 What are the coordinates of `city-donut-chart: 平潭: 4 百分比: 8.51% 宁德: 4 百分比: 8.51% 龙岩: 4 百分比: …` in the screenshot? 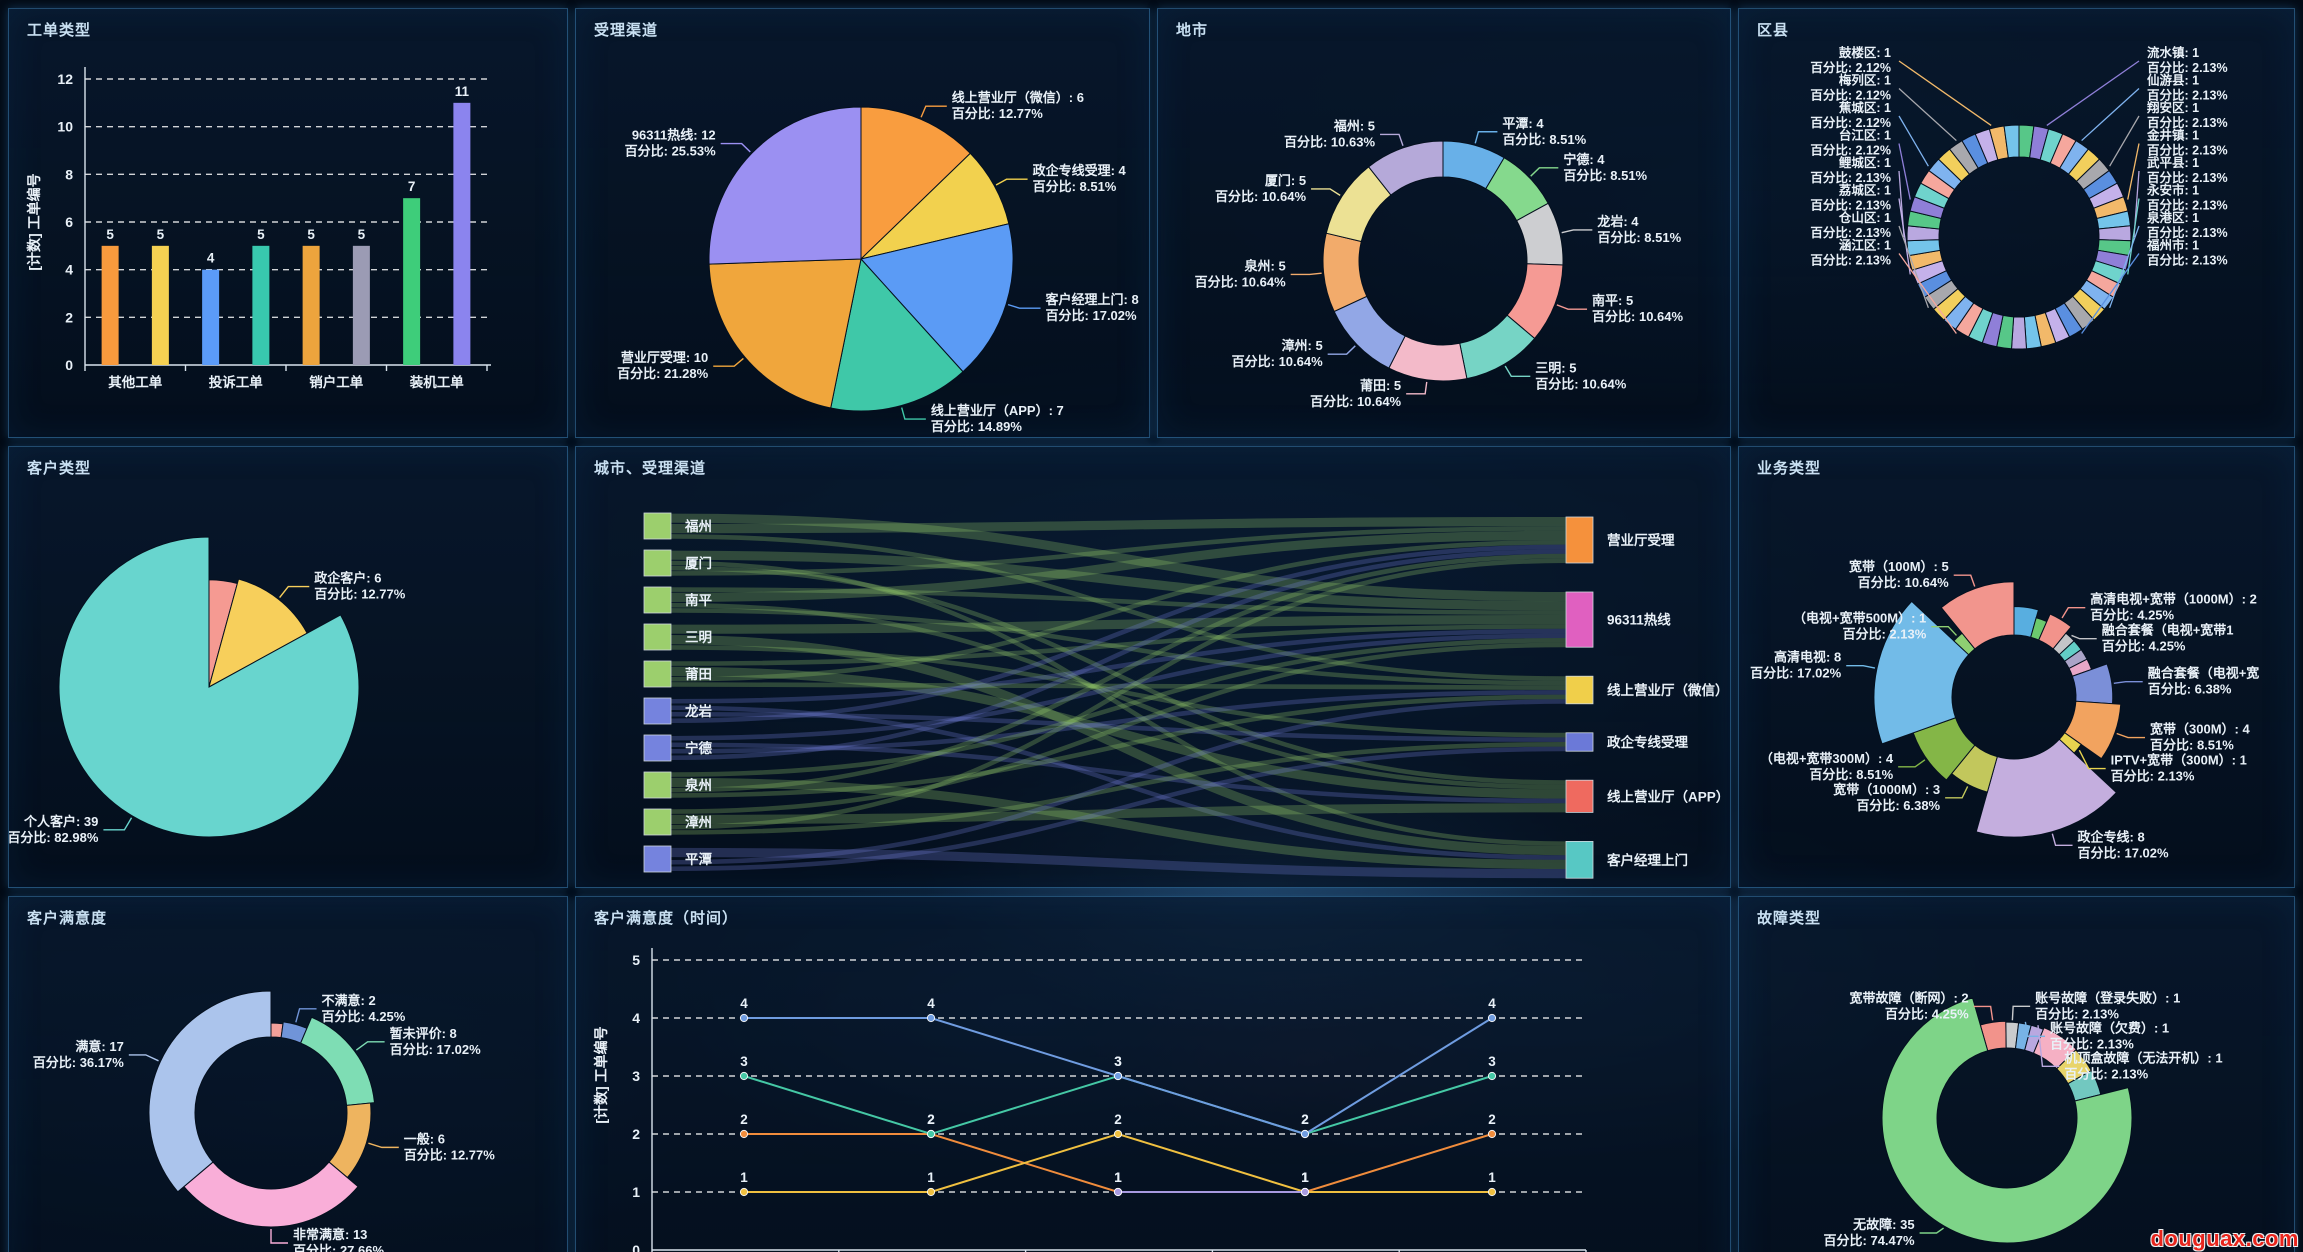 It's located at (1444, 223).